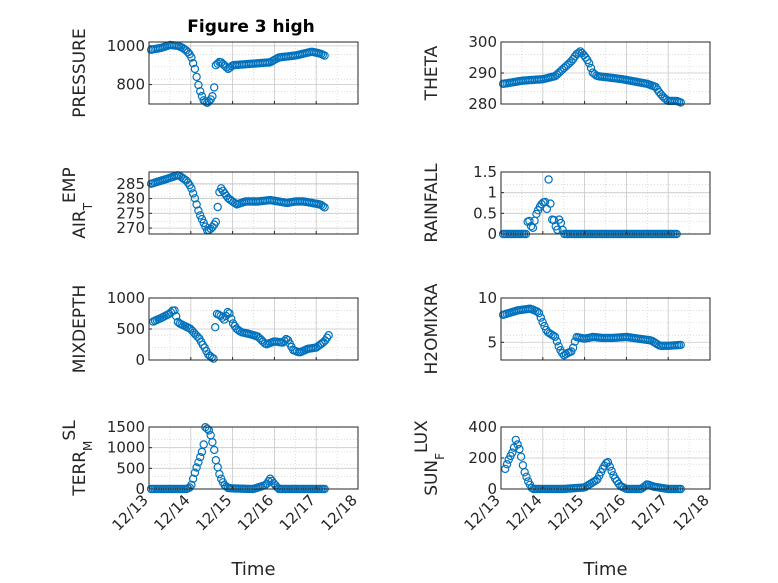  What do you see at coordinates (80, 72) in the screenshot?
I see `y-axis-label: PRESSURE` at bounding box center [80, 72].